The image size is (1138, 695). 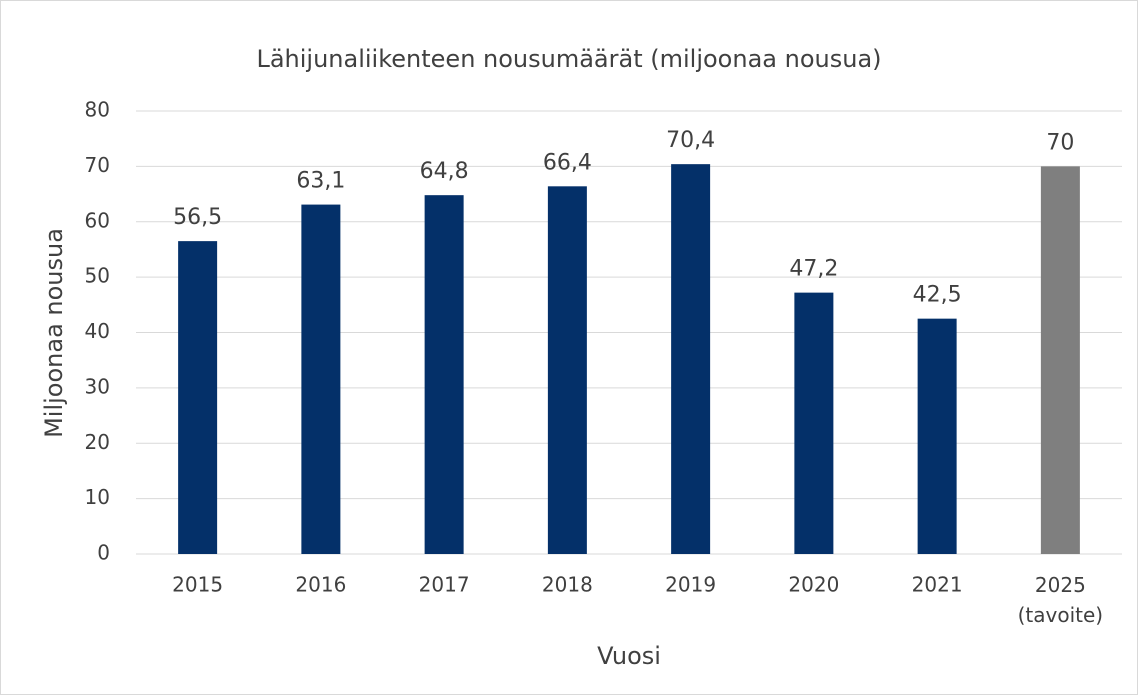 I want to click on y-tick-label: 80, so click(x=97, y=110).